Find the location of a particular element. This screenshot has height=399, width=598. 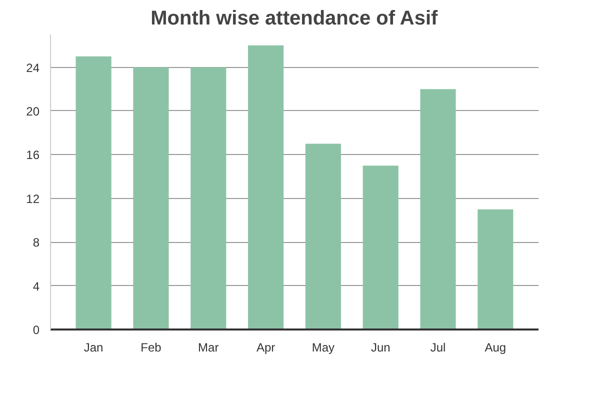

x-tick-label: Apr is located at coordinates (266, 347).